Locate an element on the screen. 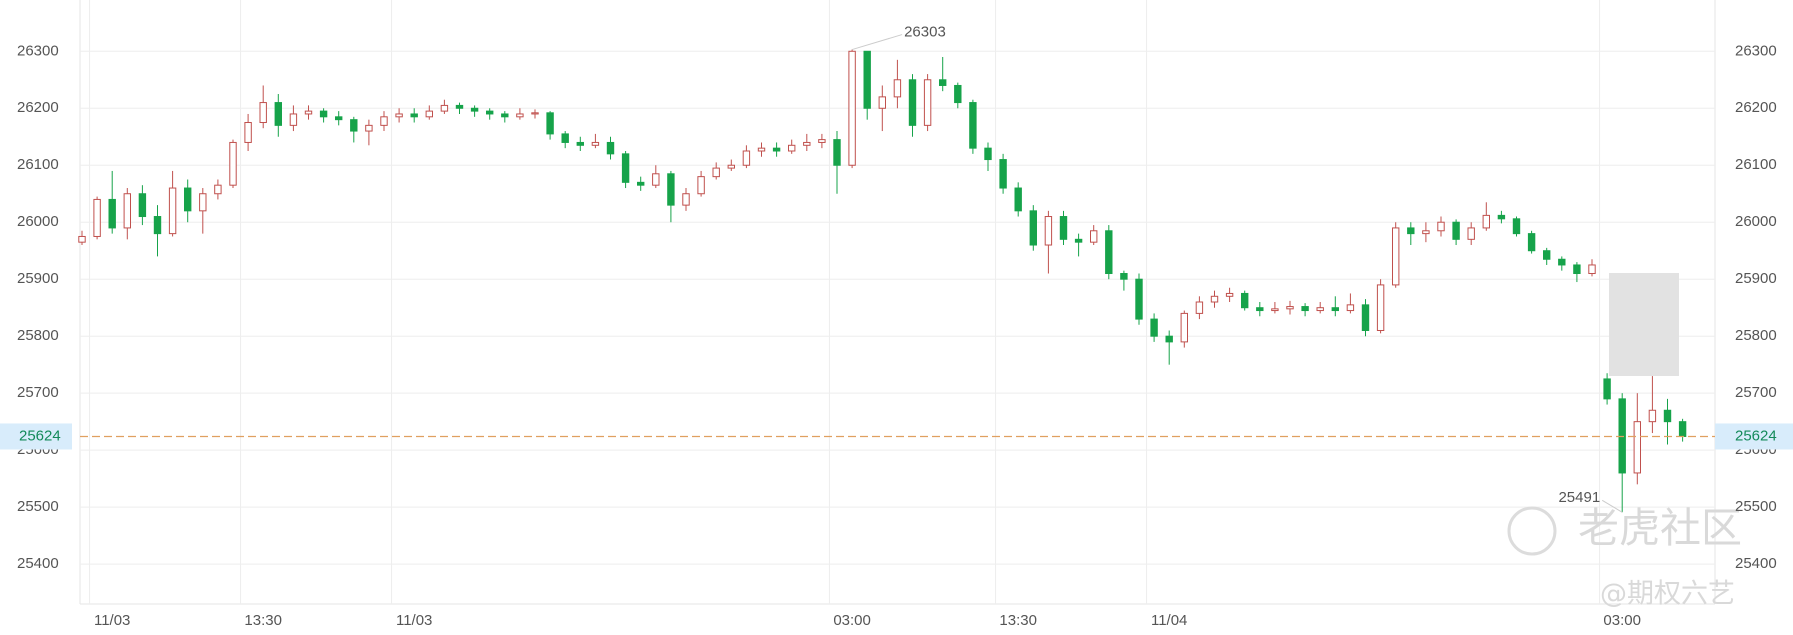  last-price-label: 25624 is located at coordinates (1756, 435).